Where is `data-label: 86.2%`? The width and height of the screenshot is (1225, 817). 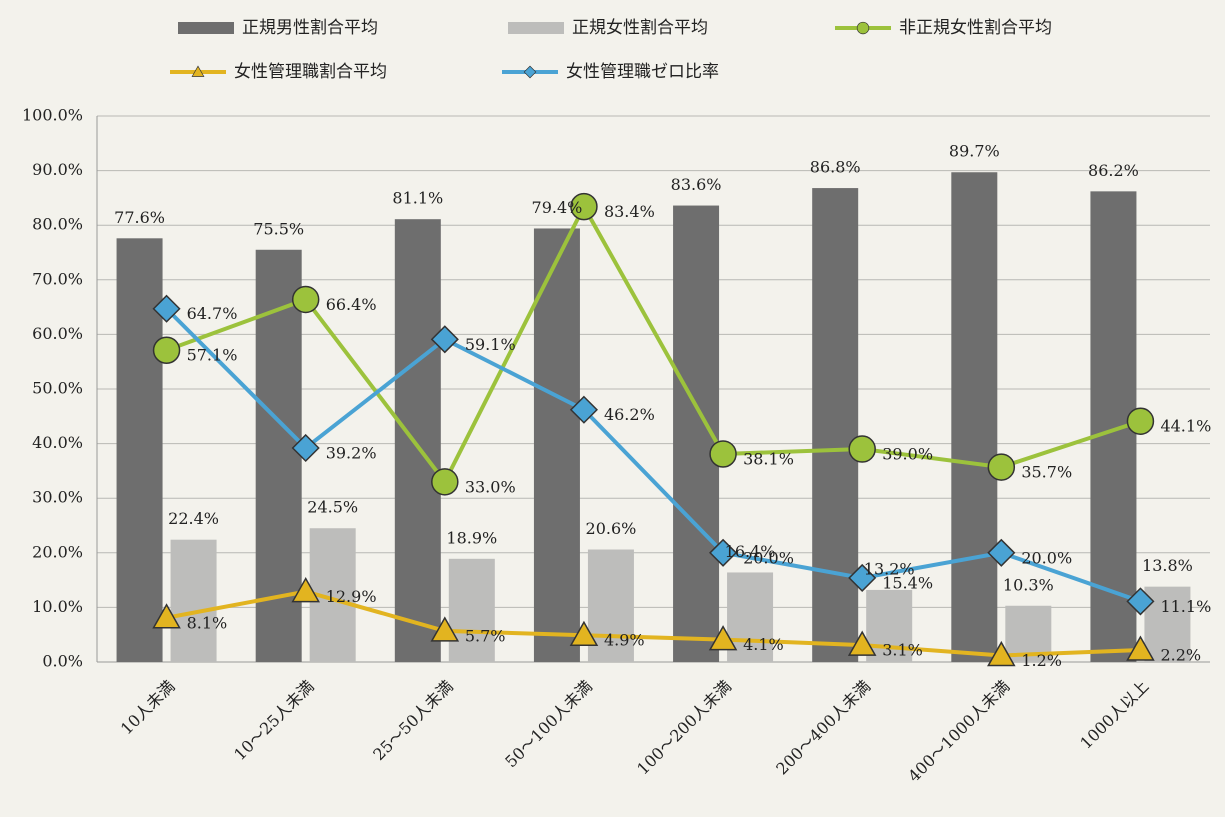 data-label: 86.2% is located at coordinates (1113, 170).